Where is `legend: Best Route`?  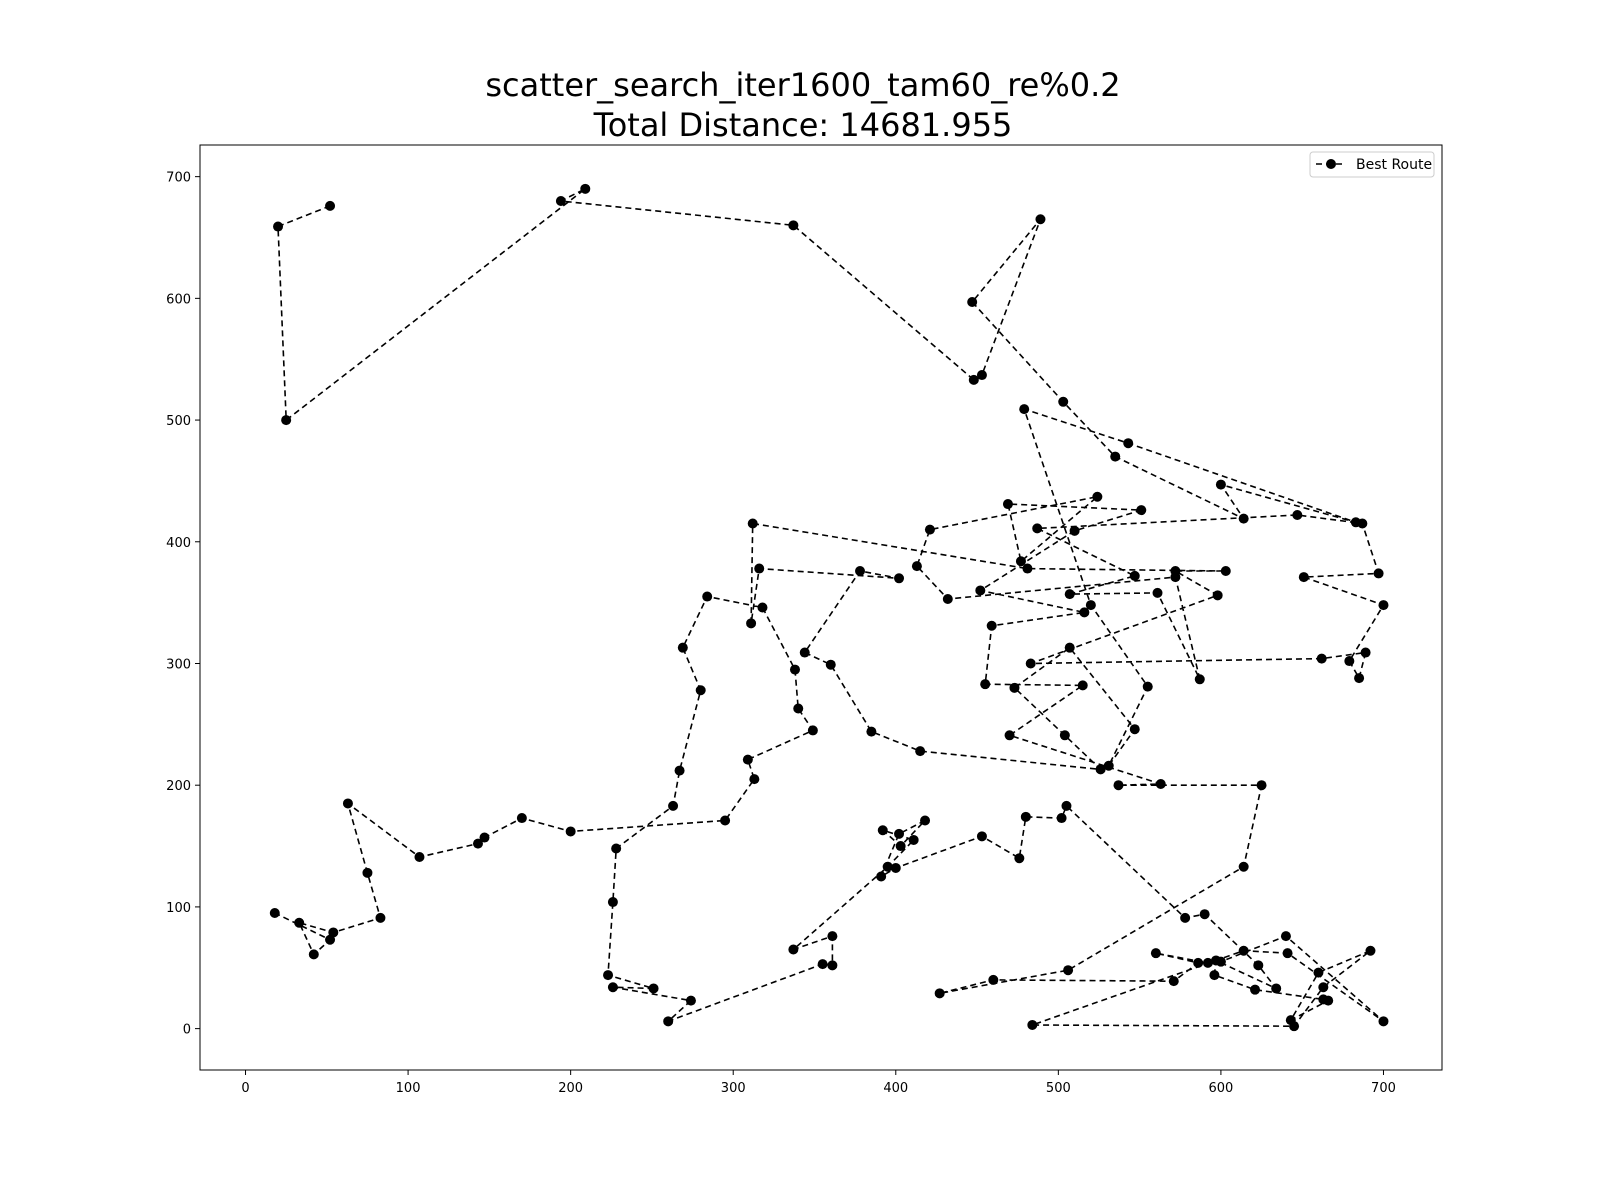 legend: Best Route is located at coordinates (1372, 164).